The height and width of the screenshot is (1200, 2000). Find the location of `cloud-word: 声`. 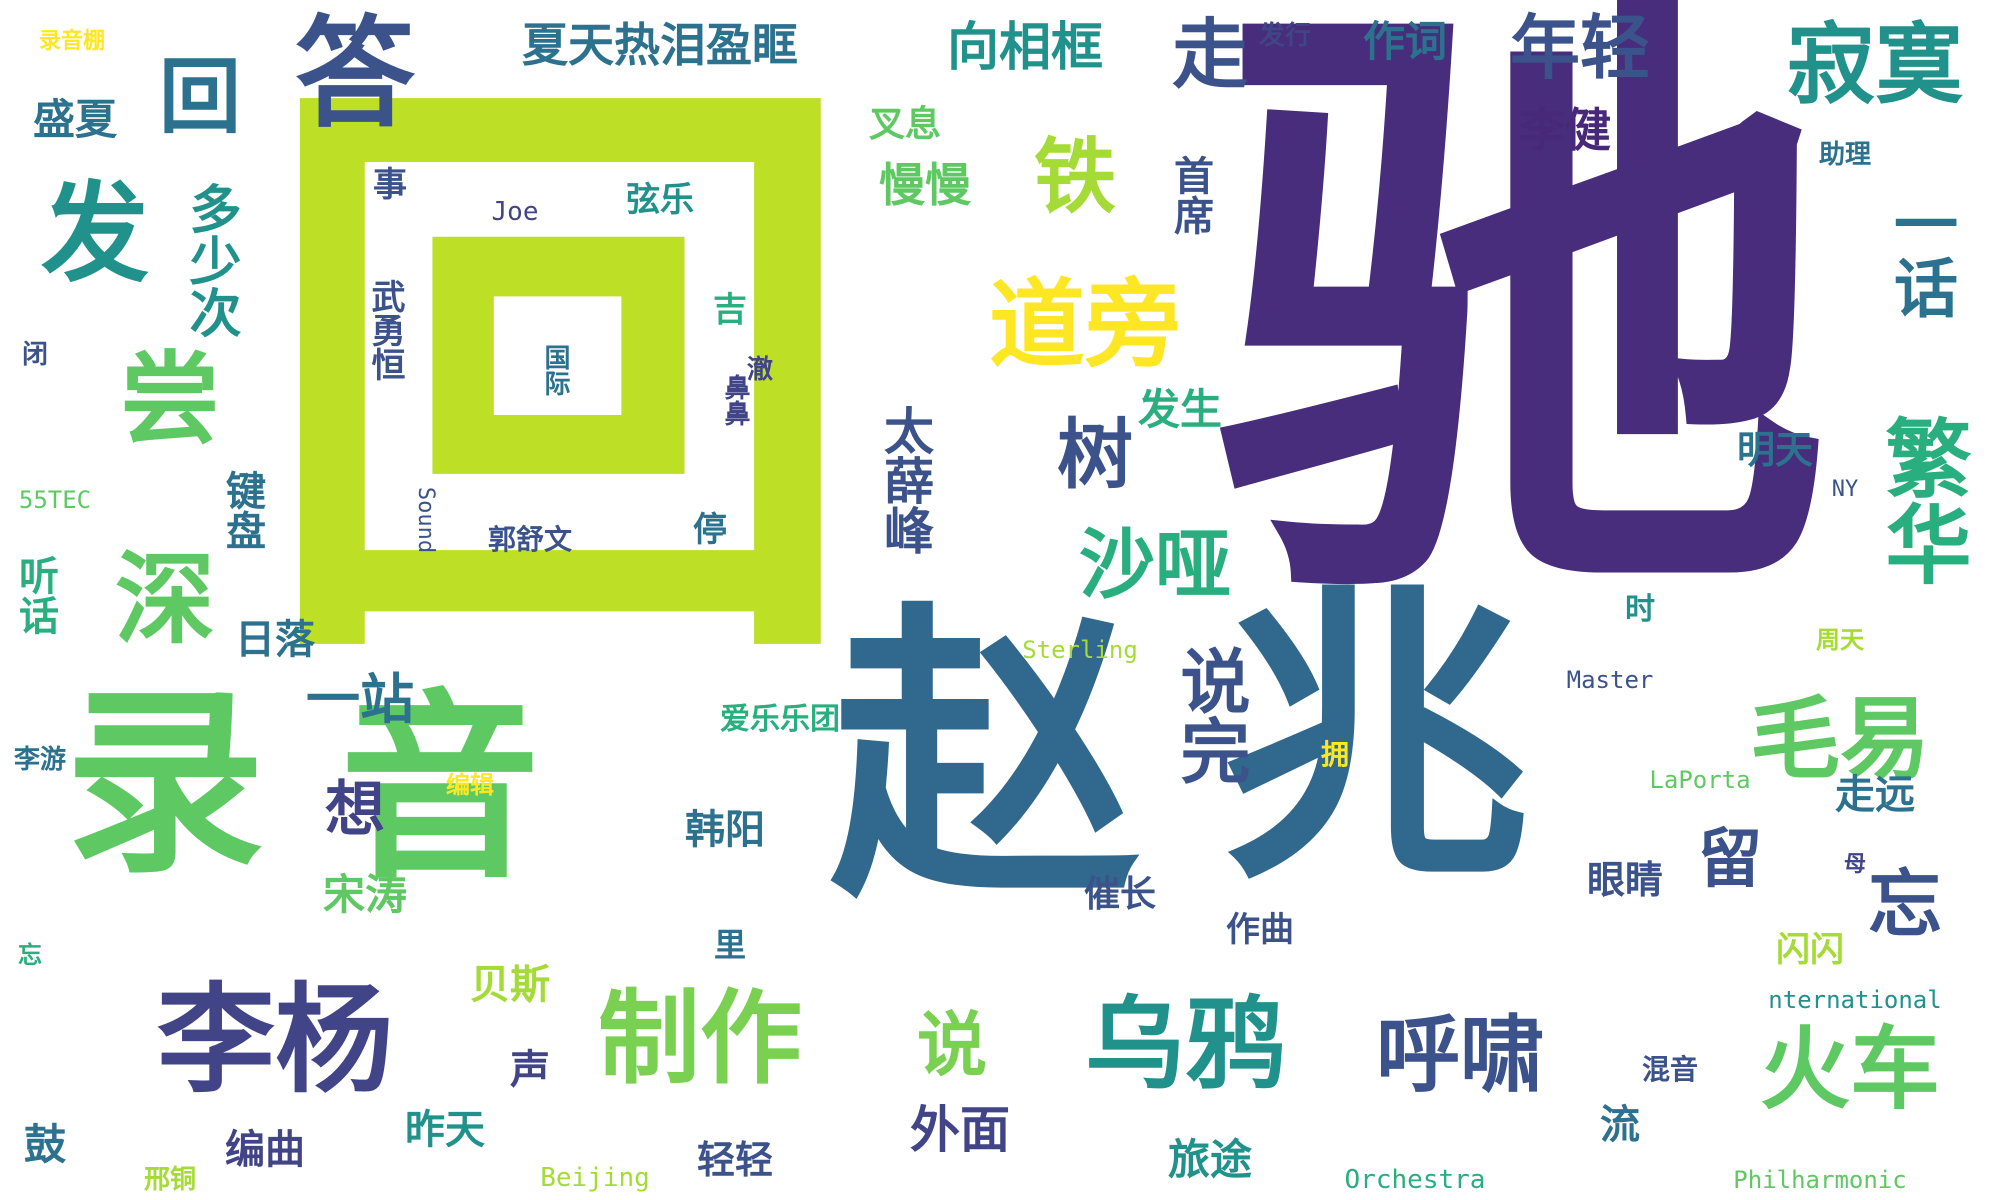

cloud-word: 声 is located at coordinates (530, 1070).